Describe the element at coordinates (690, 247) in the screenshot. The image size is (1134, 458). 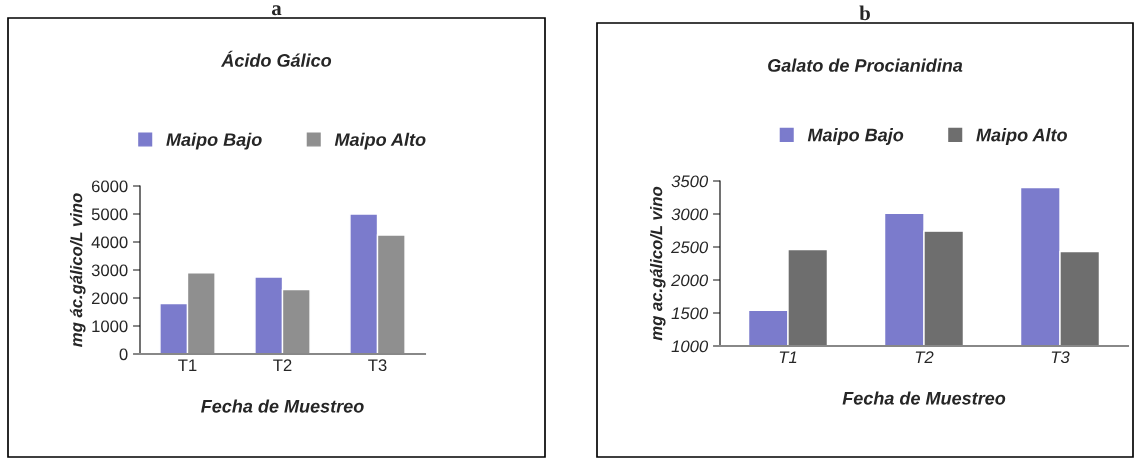
I see `y-tick-label: 2500` at that location.